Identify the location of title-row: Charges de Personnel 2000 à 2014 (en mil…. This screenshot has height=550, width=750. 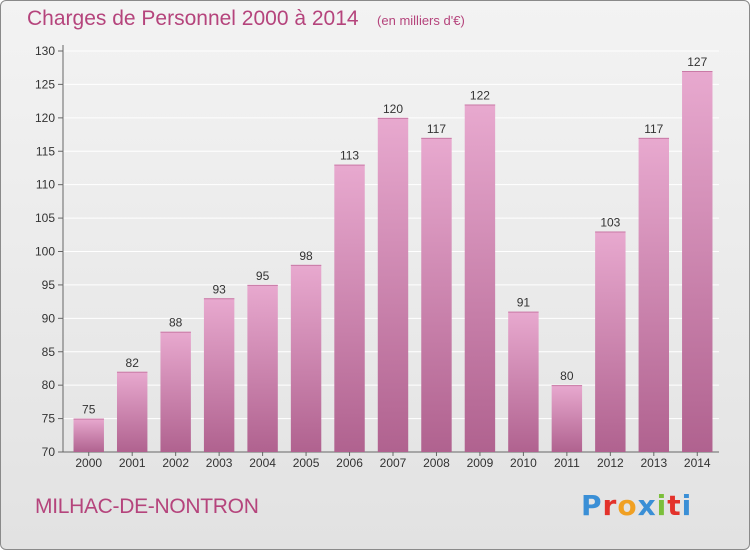
(246, 19).